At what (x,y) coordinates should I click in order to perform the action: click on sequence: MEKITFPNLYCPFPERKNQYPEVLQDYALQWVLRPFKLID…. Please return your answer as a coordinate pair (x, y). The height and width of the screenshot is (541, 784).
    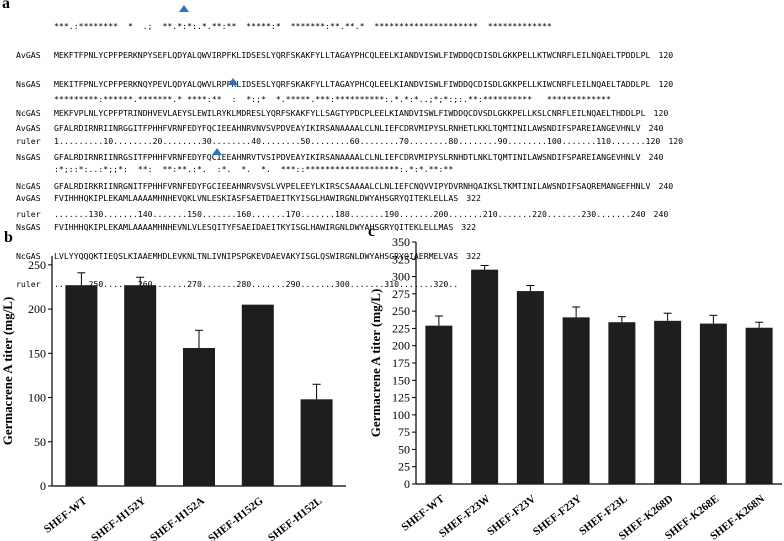
    Looking at the image, I should click on (352, 83).